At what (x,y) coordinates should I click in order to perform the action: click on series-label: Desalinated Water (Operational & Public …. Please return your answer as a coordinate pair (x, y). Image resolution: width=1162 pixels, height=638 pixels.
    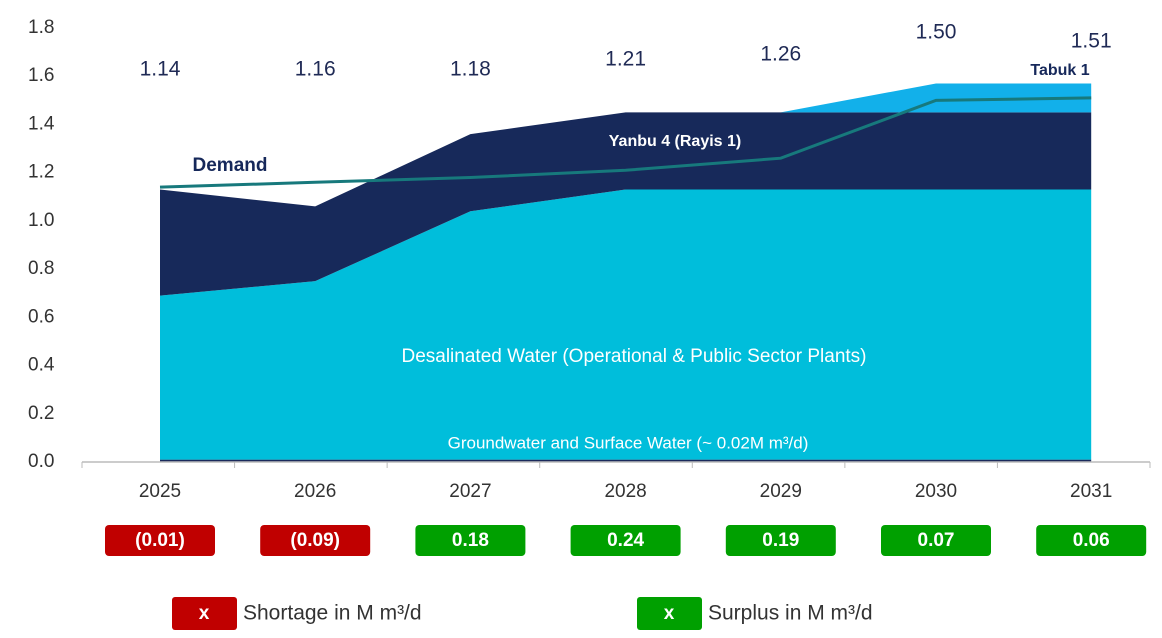
    Looking at the image, I should click on (633, 356).